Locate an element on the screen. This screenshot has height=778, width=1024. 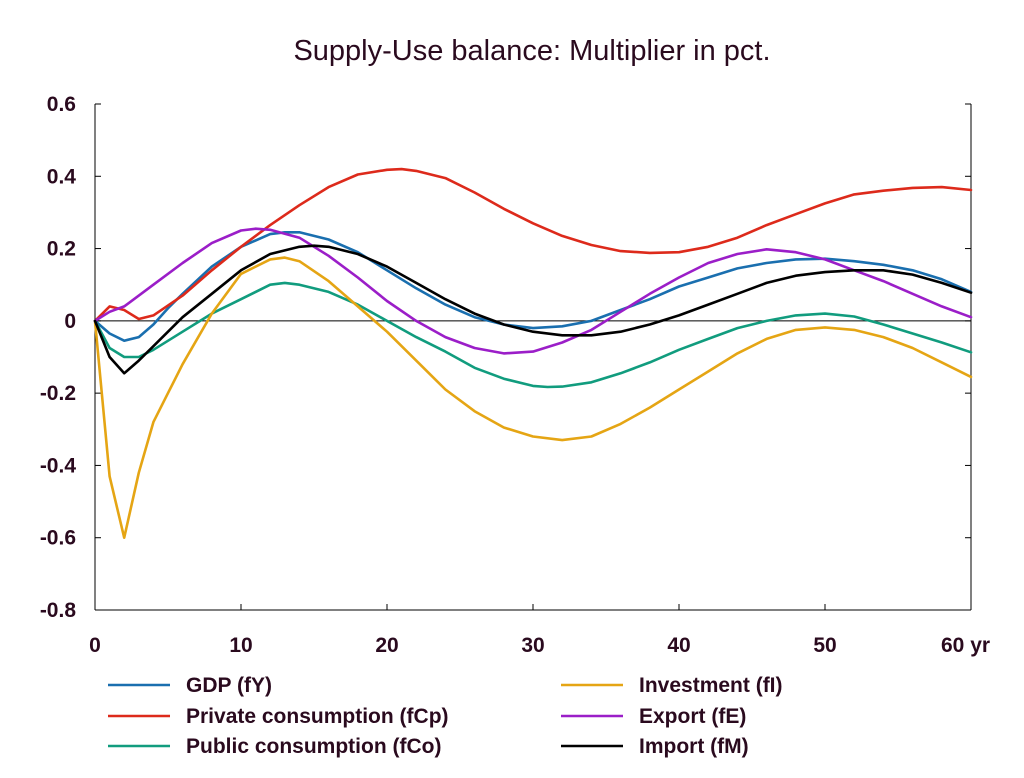
legend-item: Investment (fI) is located at coordinates (672, 685).